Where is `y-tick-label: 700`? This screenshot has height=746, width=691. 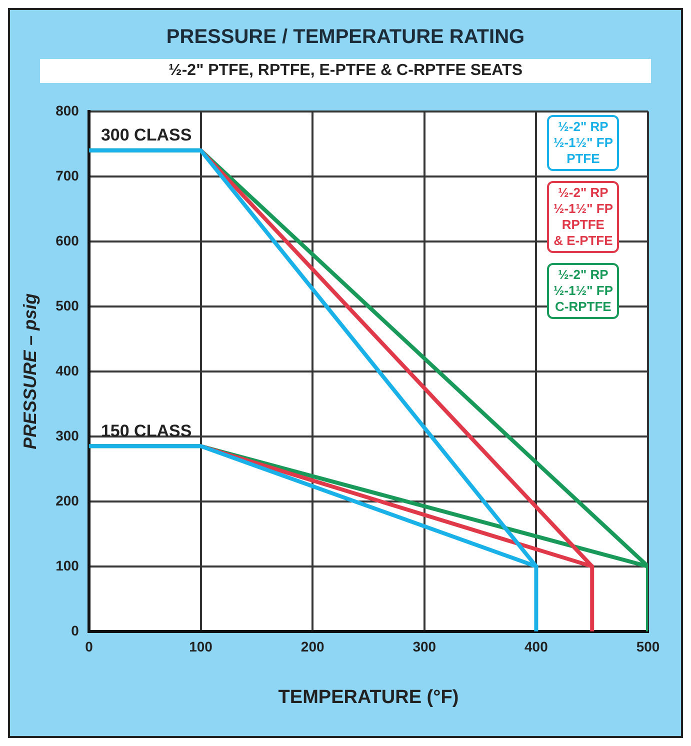
y-tick-label: 700 is located at coordinates (68, 175).